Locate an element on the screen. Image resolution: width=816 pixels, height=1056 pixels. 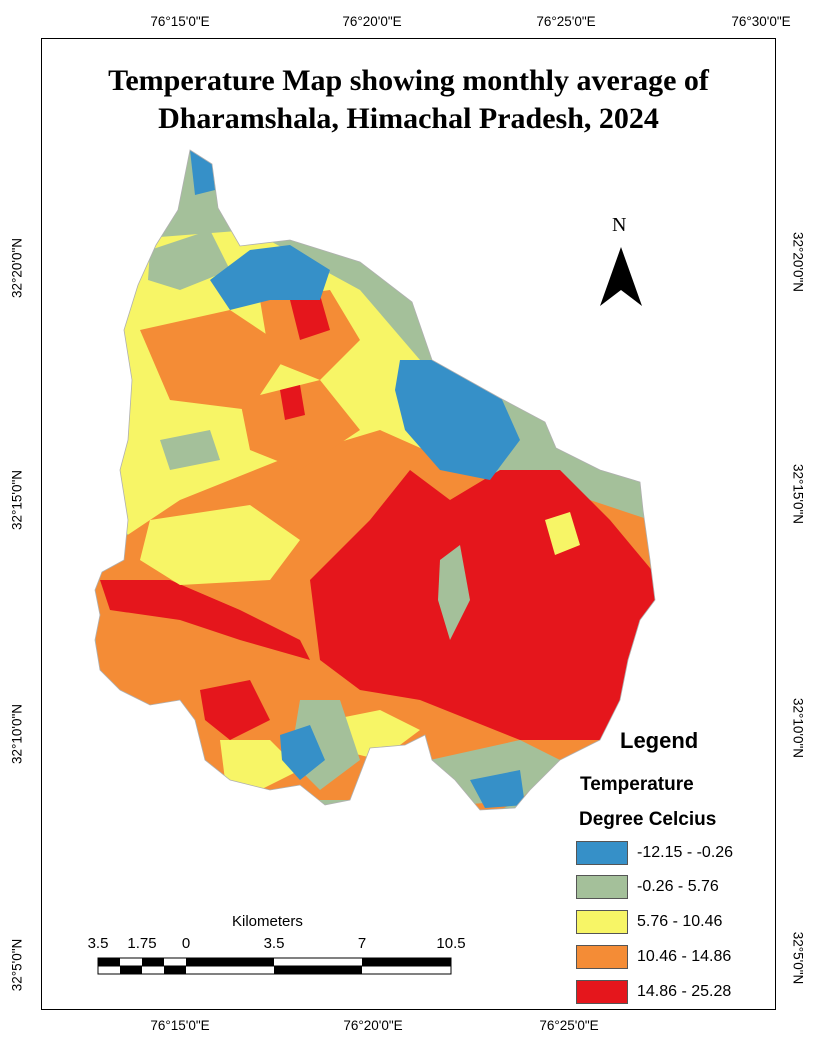
scale-bar-label: 0 is located at coordinates (186, 943).